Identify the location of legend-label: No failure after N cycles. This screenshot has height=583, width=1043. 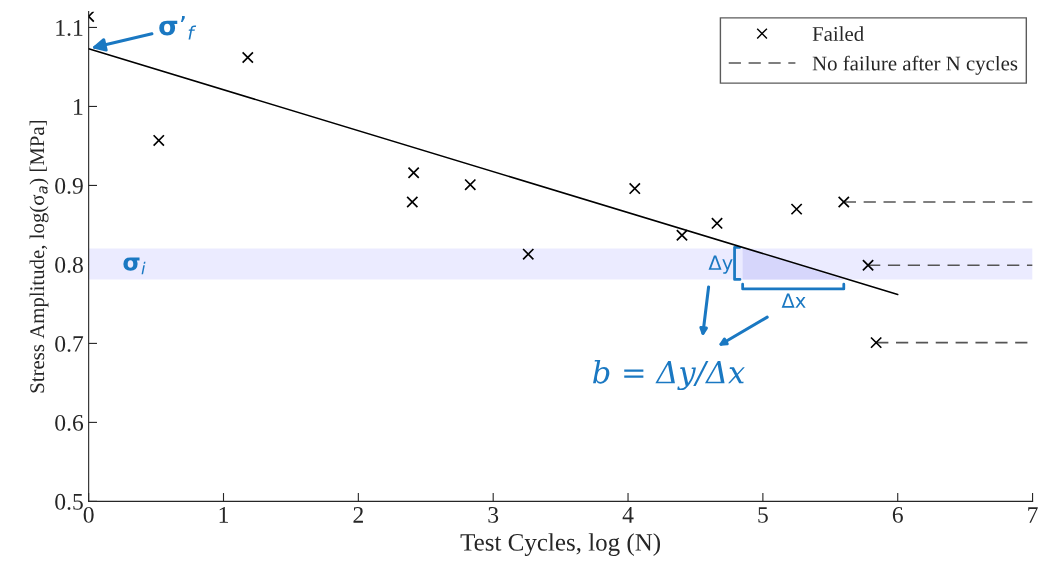
(915, 65).